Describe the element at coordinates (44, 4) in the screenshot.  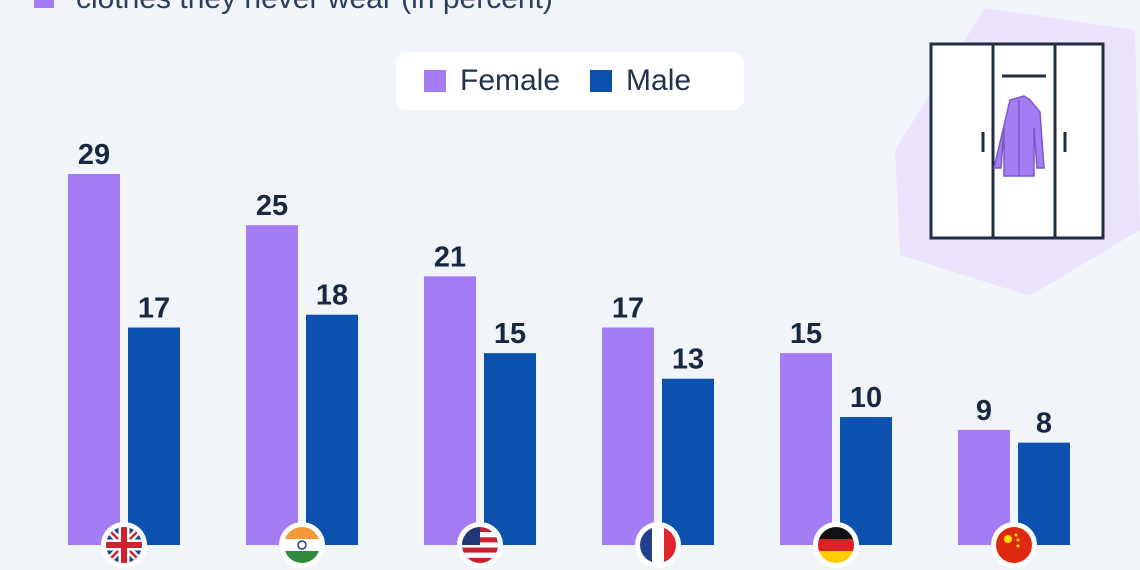
I see `legend-square-icon` at that location.